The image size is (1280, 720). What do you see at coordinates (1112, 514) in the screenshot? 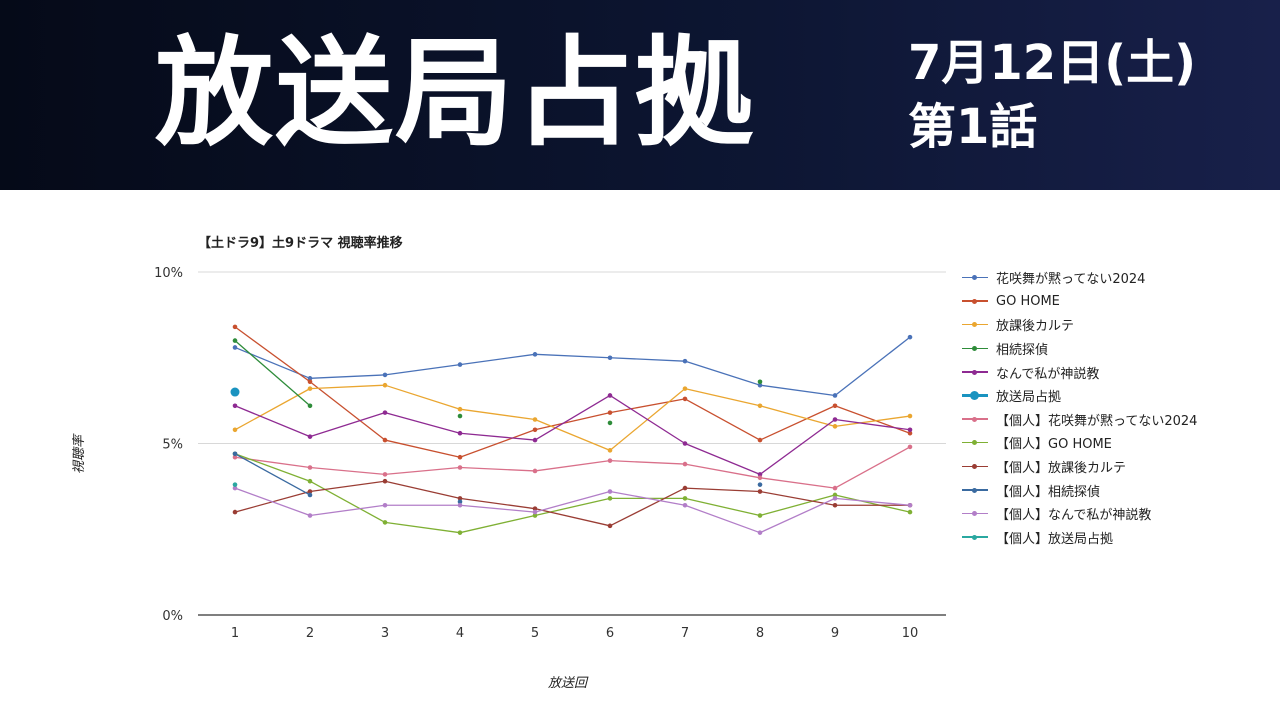
I see `legend-item: 【個人】なんで私が神説教` at bounding box center [1112, 514].